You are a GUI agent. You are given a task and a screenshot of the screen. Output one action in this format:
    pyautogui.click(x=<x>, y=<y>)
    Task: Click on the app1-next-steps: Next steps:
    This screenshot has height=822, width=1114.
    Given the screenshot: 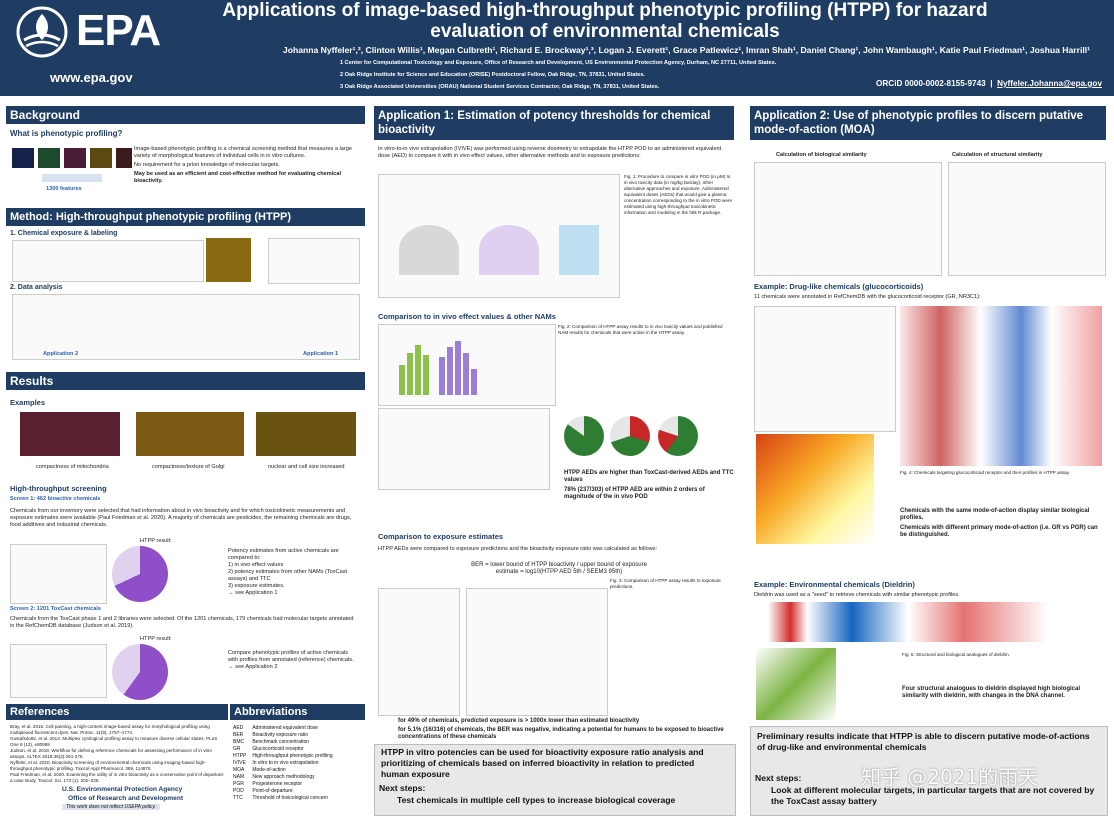 What is the action you would take?
    pyautogui.click(x=402, y=788)
    